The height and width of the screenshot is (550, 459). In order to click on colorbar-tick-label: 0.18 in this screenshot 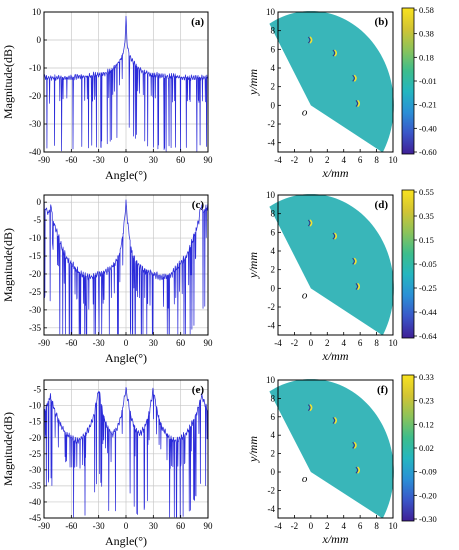, I will do `click(426, 57)`.